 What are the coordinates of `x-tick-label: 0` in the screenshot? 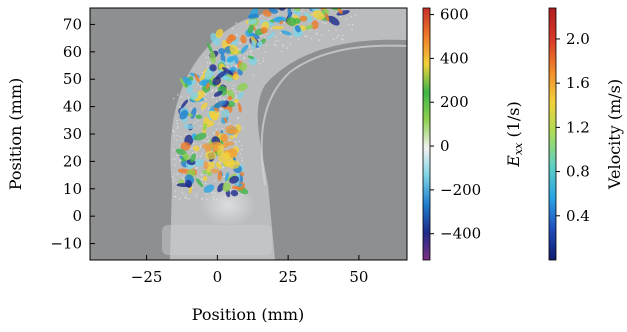 It's located at (218, 277).